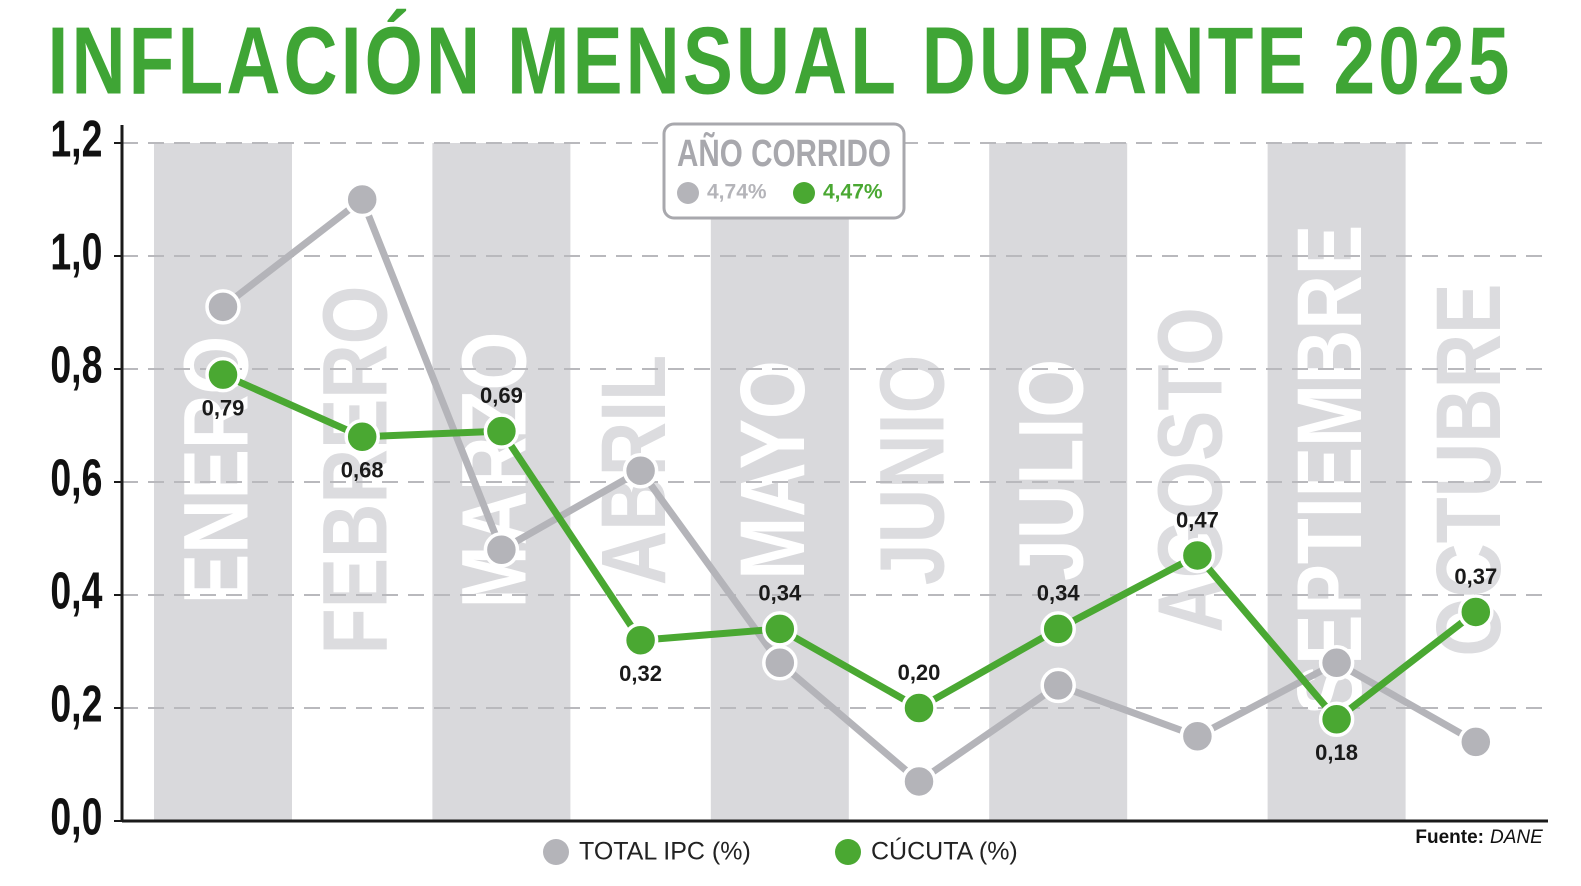 This screenshot has width=1581, height=886. What do you see at coordinates (1475, 576) in the screenshot?
I see `data-label: 0,37` at bounding box center [1475, 576].